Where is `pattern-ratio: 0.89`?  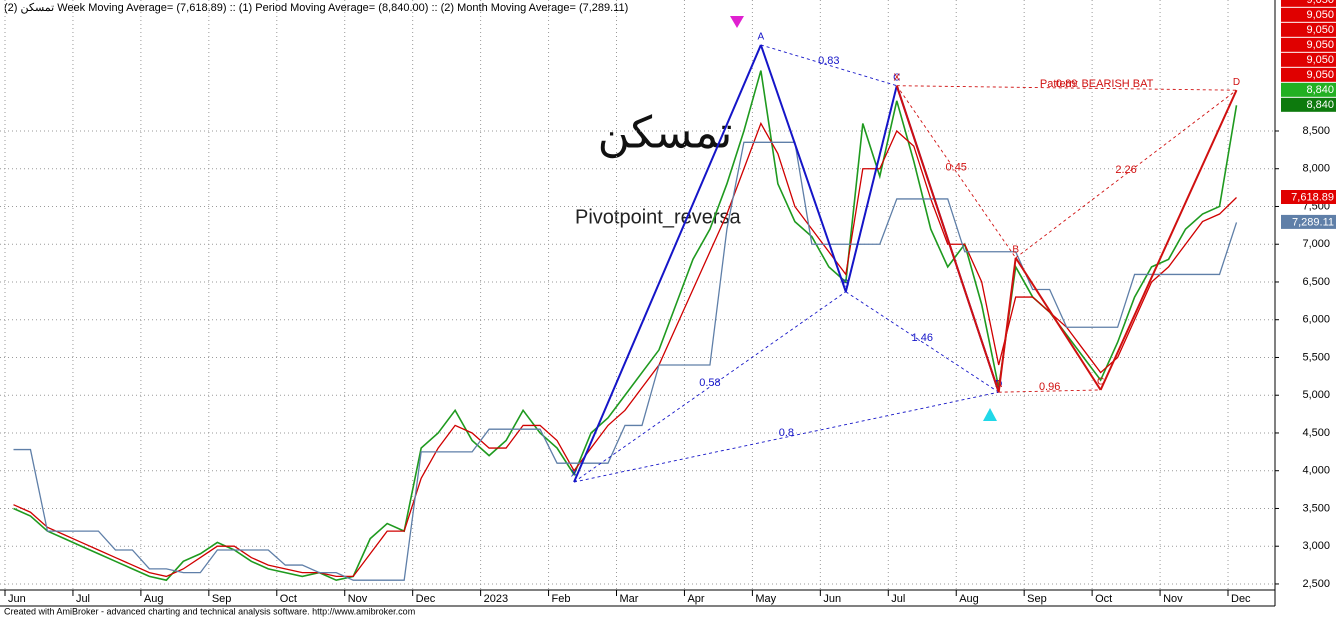
pattern-ratio: 0.89 is located at coordinates (1066, 84).